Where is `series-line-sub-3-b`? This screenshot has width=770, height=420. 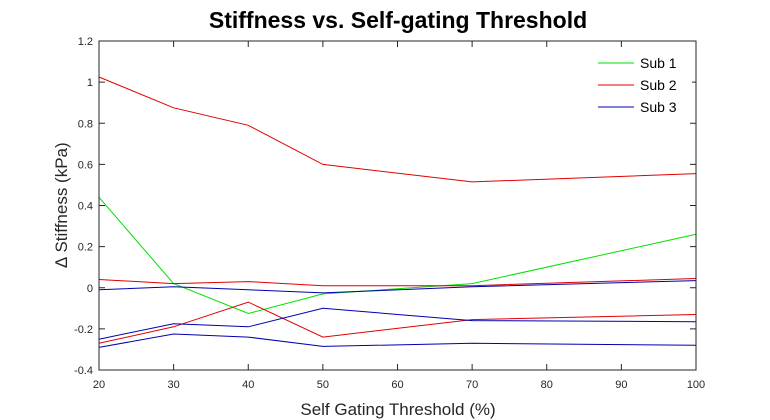
series-line-sub-3-b is located at coordinates (397, 323).